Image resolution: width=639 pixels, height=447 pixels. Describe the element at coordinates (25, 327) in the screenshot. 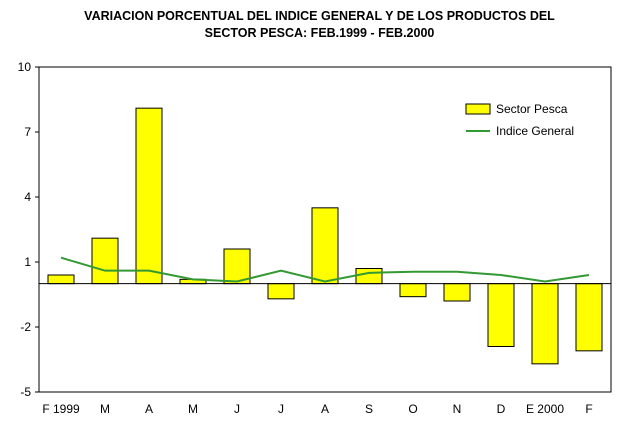

I see `y-tick-label: -2` at that location.